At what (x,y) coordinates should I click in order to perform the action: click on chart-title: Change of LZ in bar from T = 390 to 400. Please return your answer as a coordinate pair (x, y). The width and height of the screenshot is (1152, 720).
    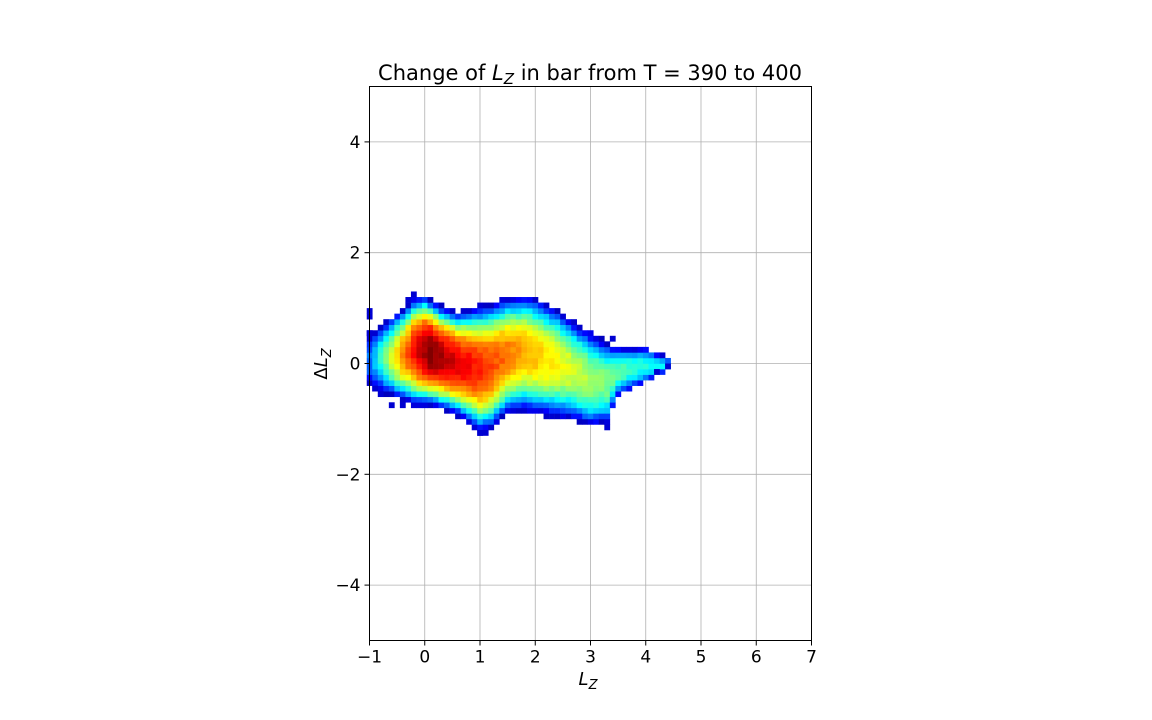
    Looking at the image, I should click on (590, 74).